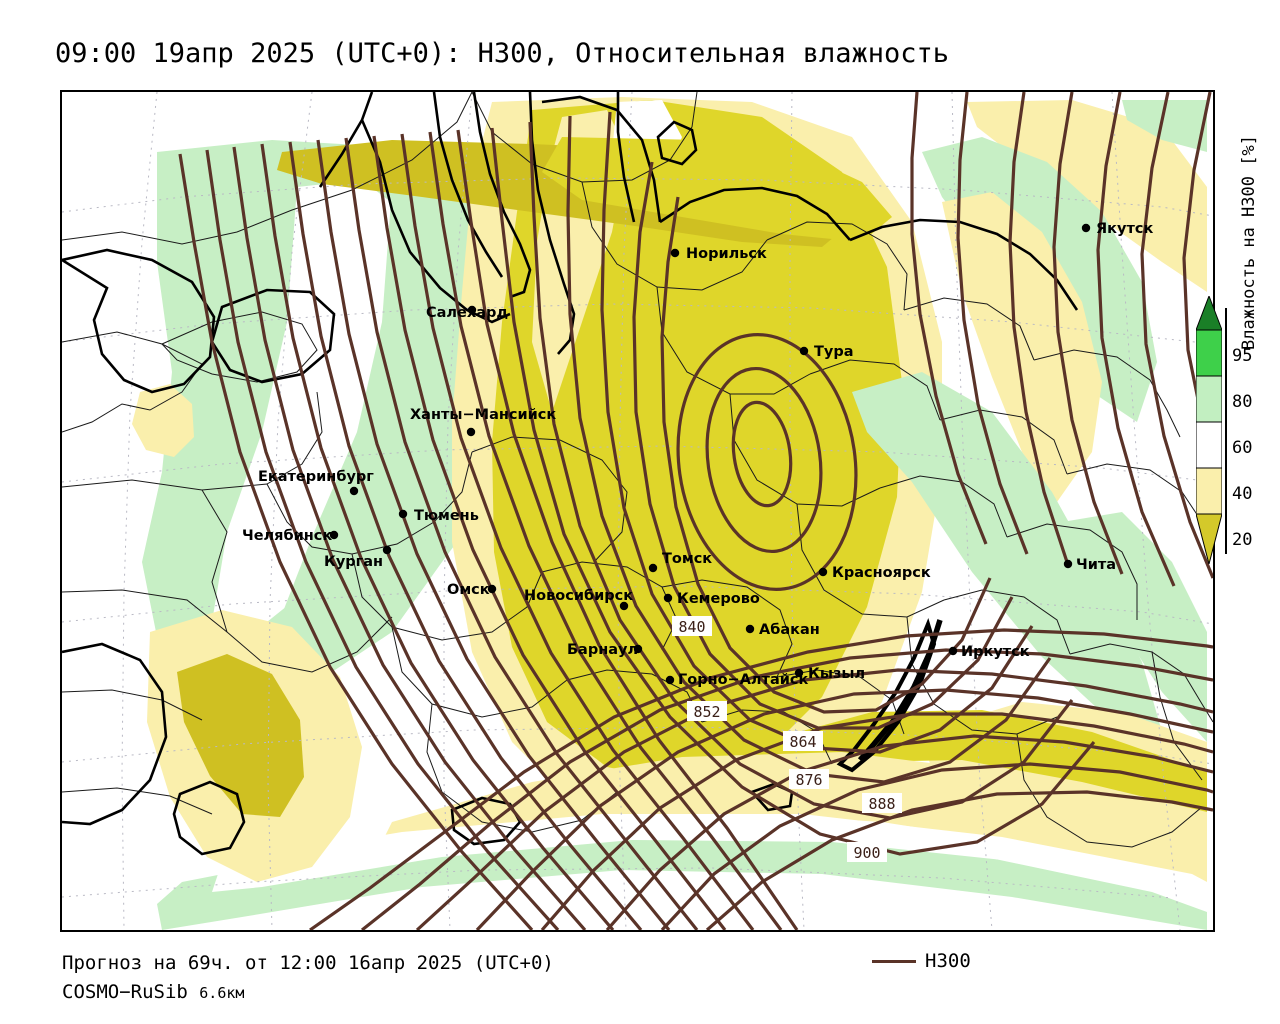 The width and height of the screenshot is (1280, 1024). Describe the element at coordinates (1068, 564) in the screenshot. I see `city-dot-chita` at that location.